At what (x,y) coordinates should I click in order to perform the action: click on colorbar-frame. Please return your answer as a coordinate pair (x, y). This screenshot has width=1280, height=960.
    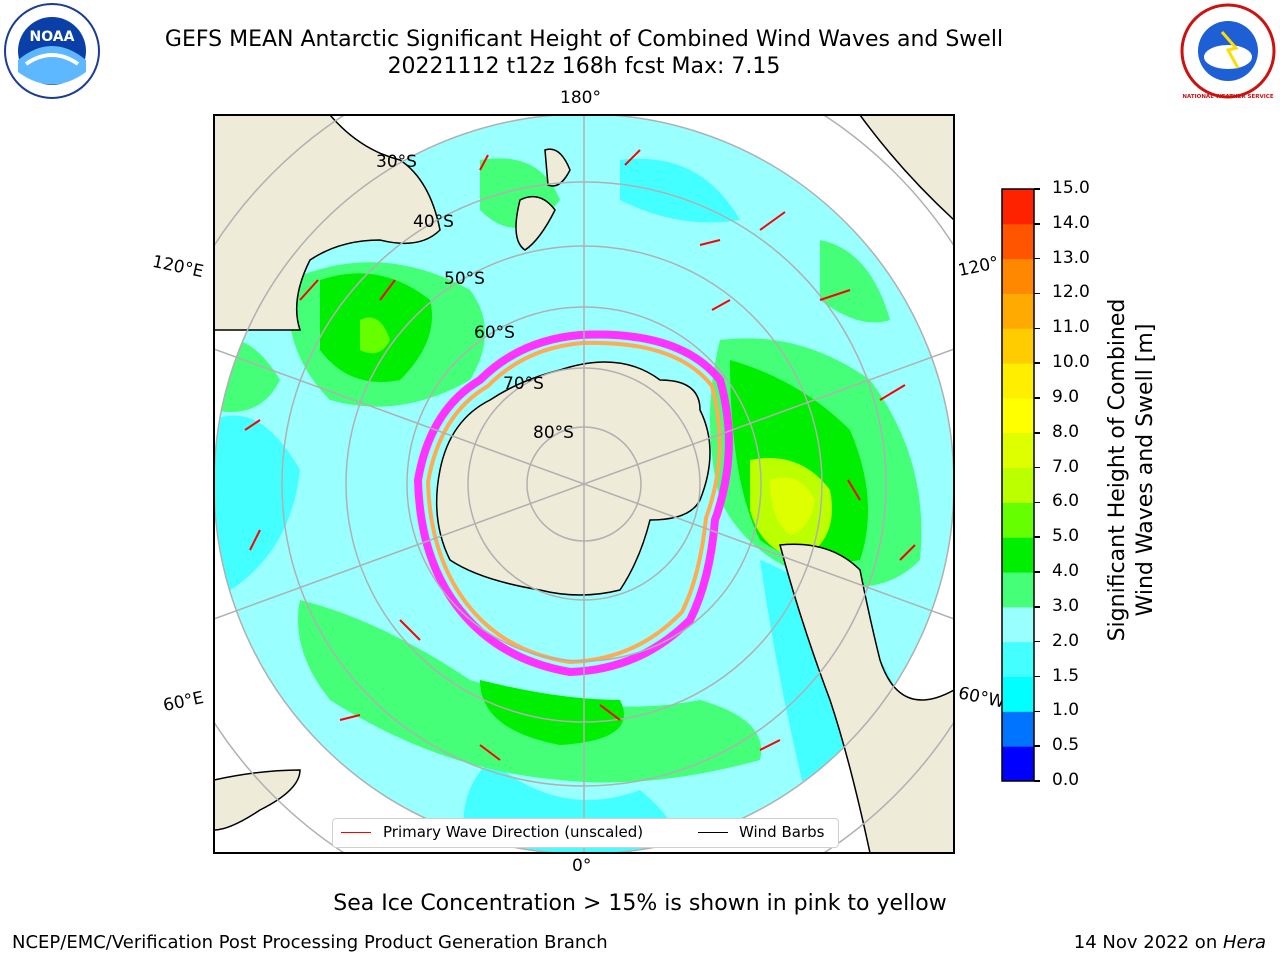
    Looking at the image, I should click on (1018, 485).